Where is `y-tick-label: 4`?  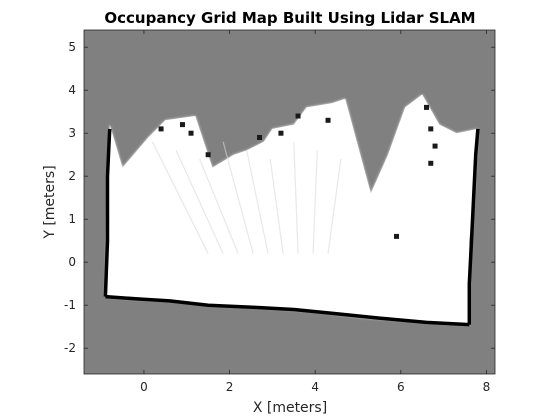
y-tick-label: 4 is located at coordinates (72, 90).